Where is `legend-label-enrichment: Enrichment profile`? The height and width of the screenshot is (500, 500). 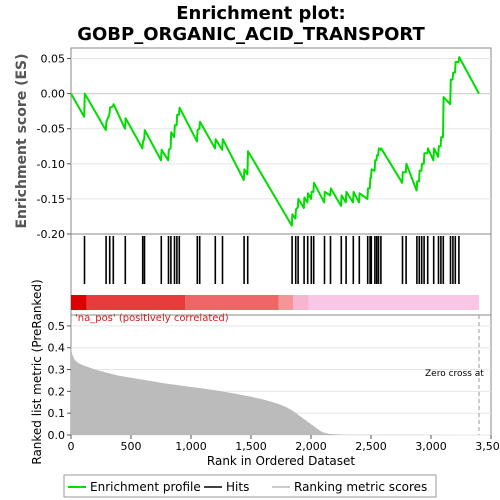
legend-label-enrichment: Enrichment profile is located at coordinates (145, 487).